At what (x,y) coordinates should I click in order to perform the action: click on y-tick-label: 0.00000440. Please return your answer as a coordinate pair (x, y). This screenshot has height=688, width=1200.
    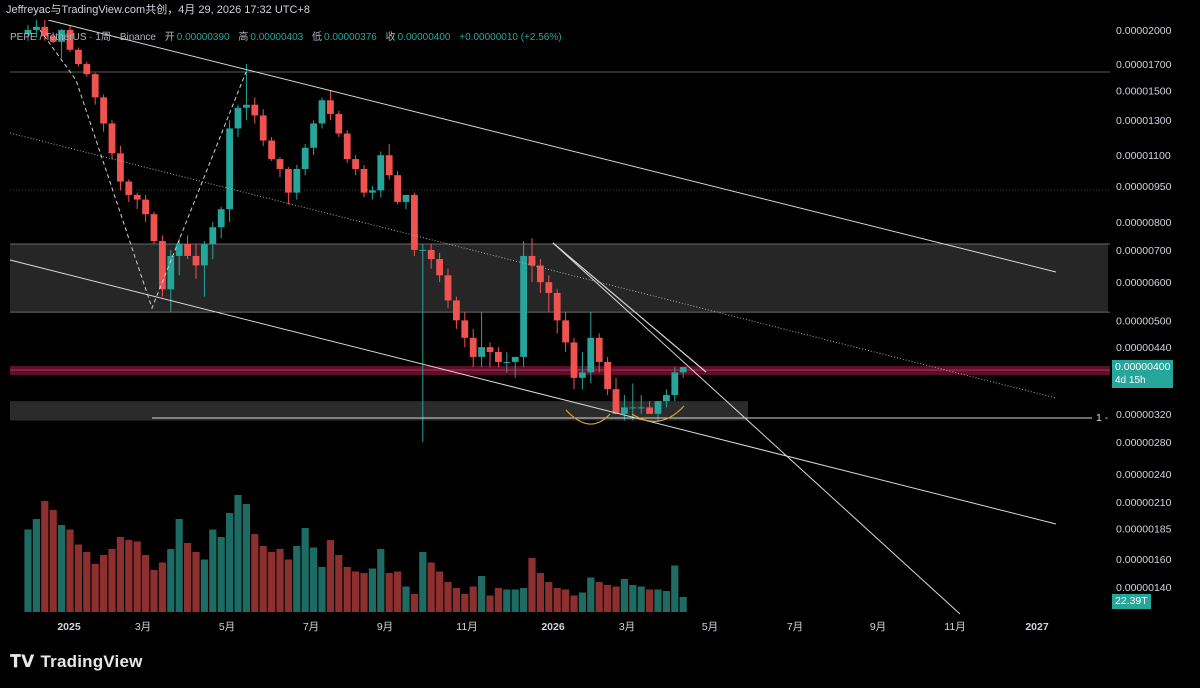
    Looking at the image, I should click on (1144, 348).